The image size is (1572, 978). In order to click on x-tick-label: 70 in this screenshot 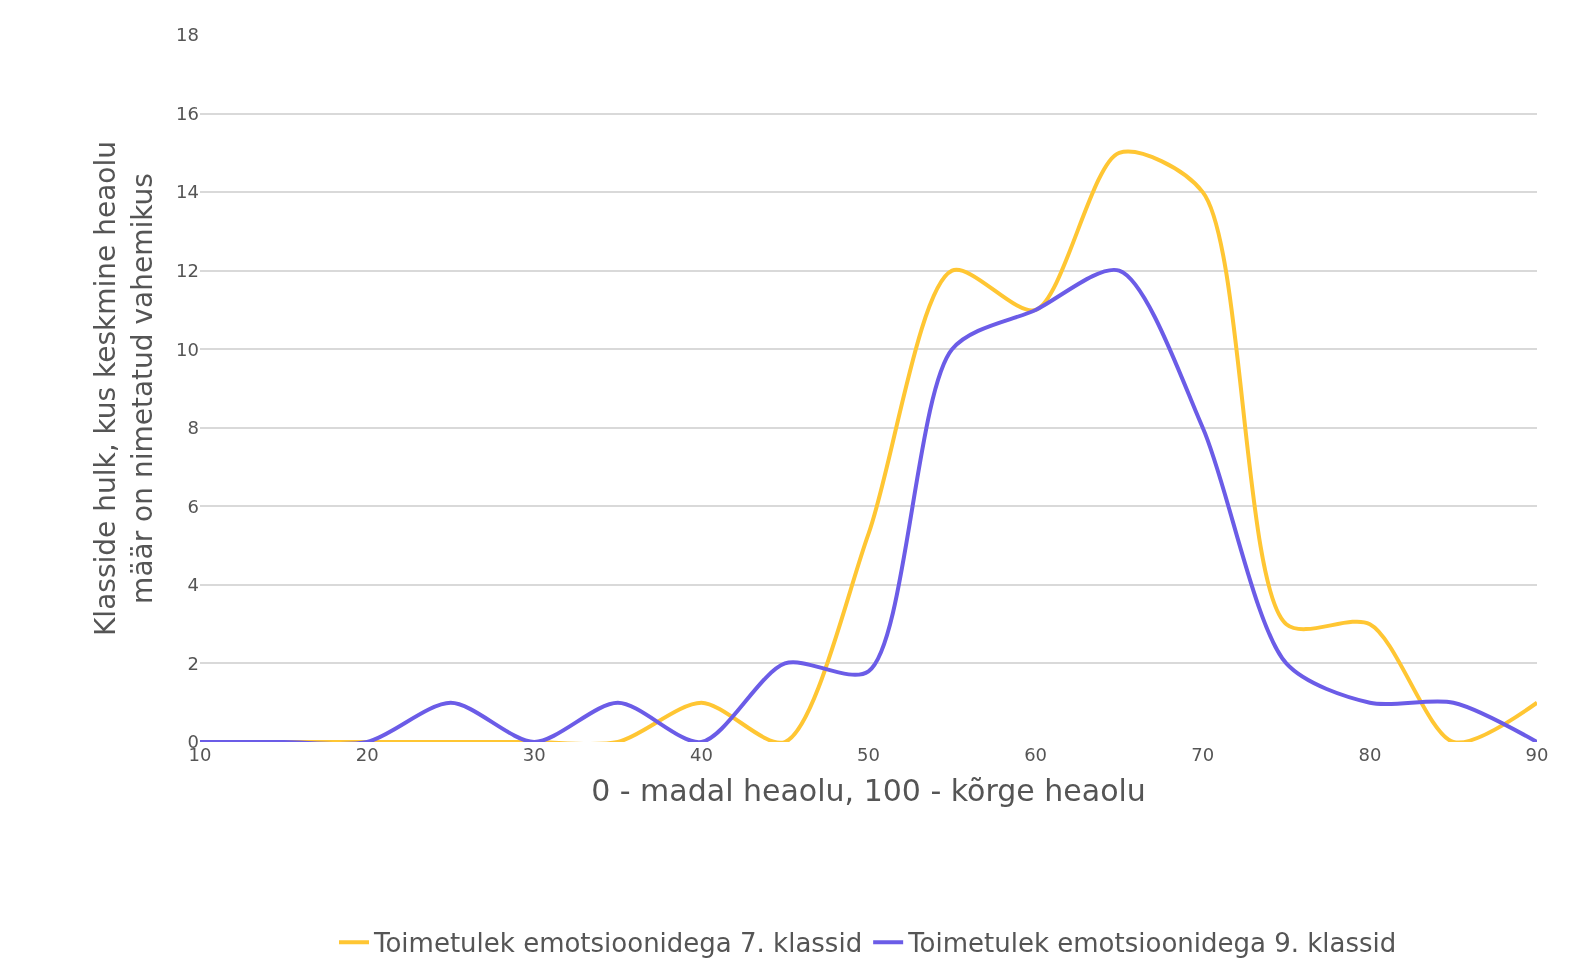, I will do `click(1203, 754)`.